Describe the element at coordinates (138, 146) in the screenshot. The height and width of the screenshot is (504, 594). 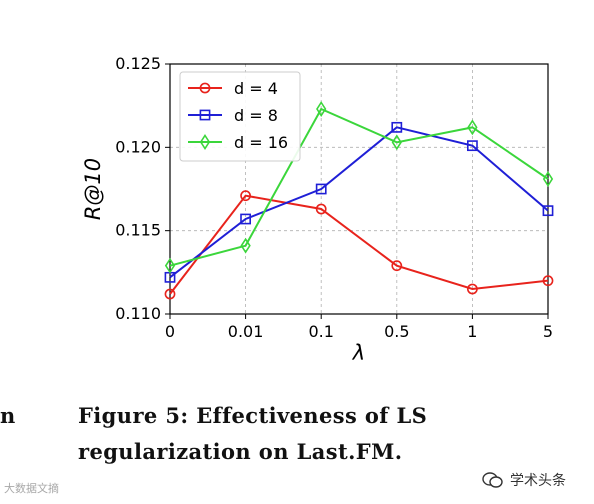
I see `y-tick-label: 0.120` at that location.